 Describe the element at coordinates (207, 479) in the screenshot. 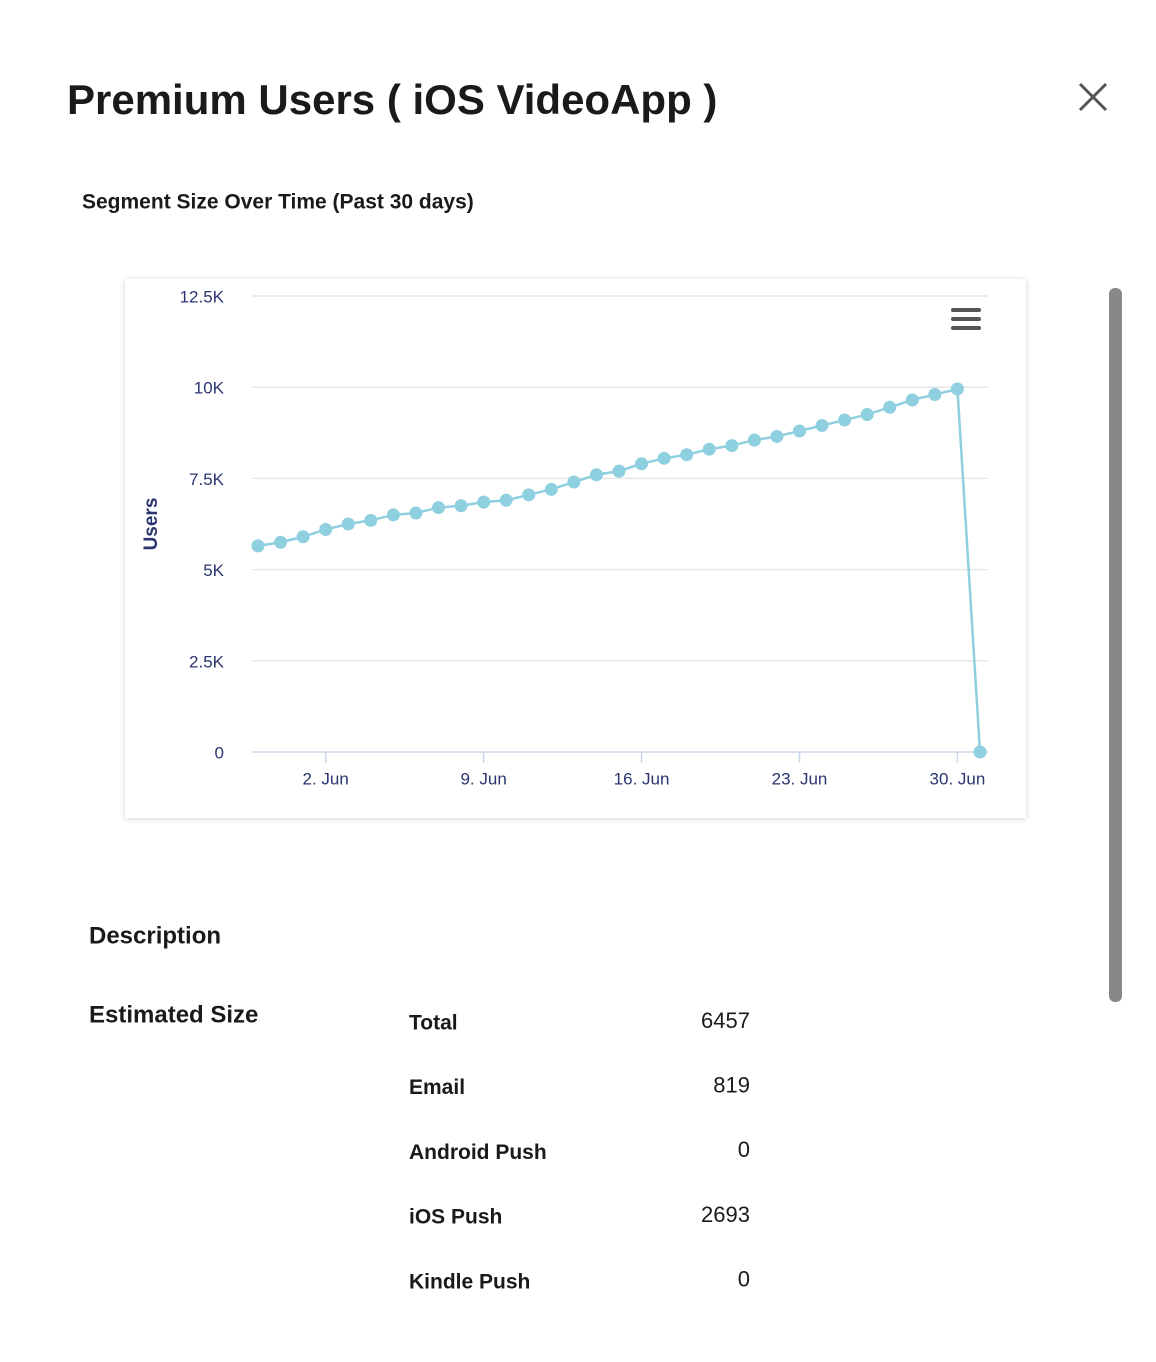

I see `y-tick-label: 7.5K` at that location.